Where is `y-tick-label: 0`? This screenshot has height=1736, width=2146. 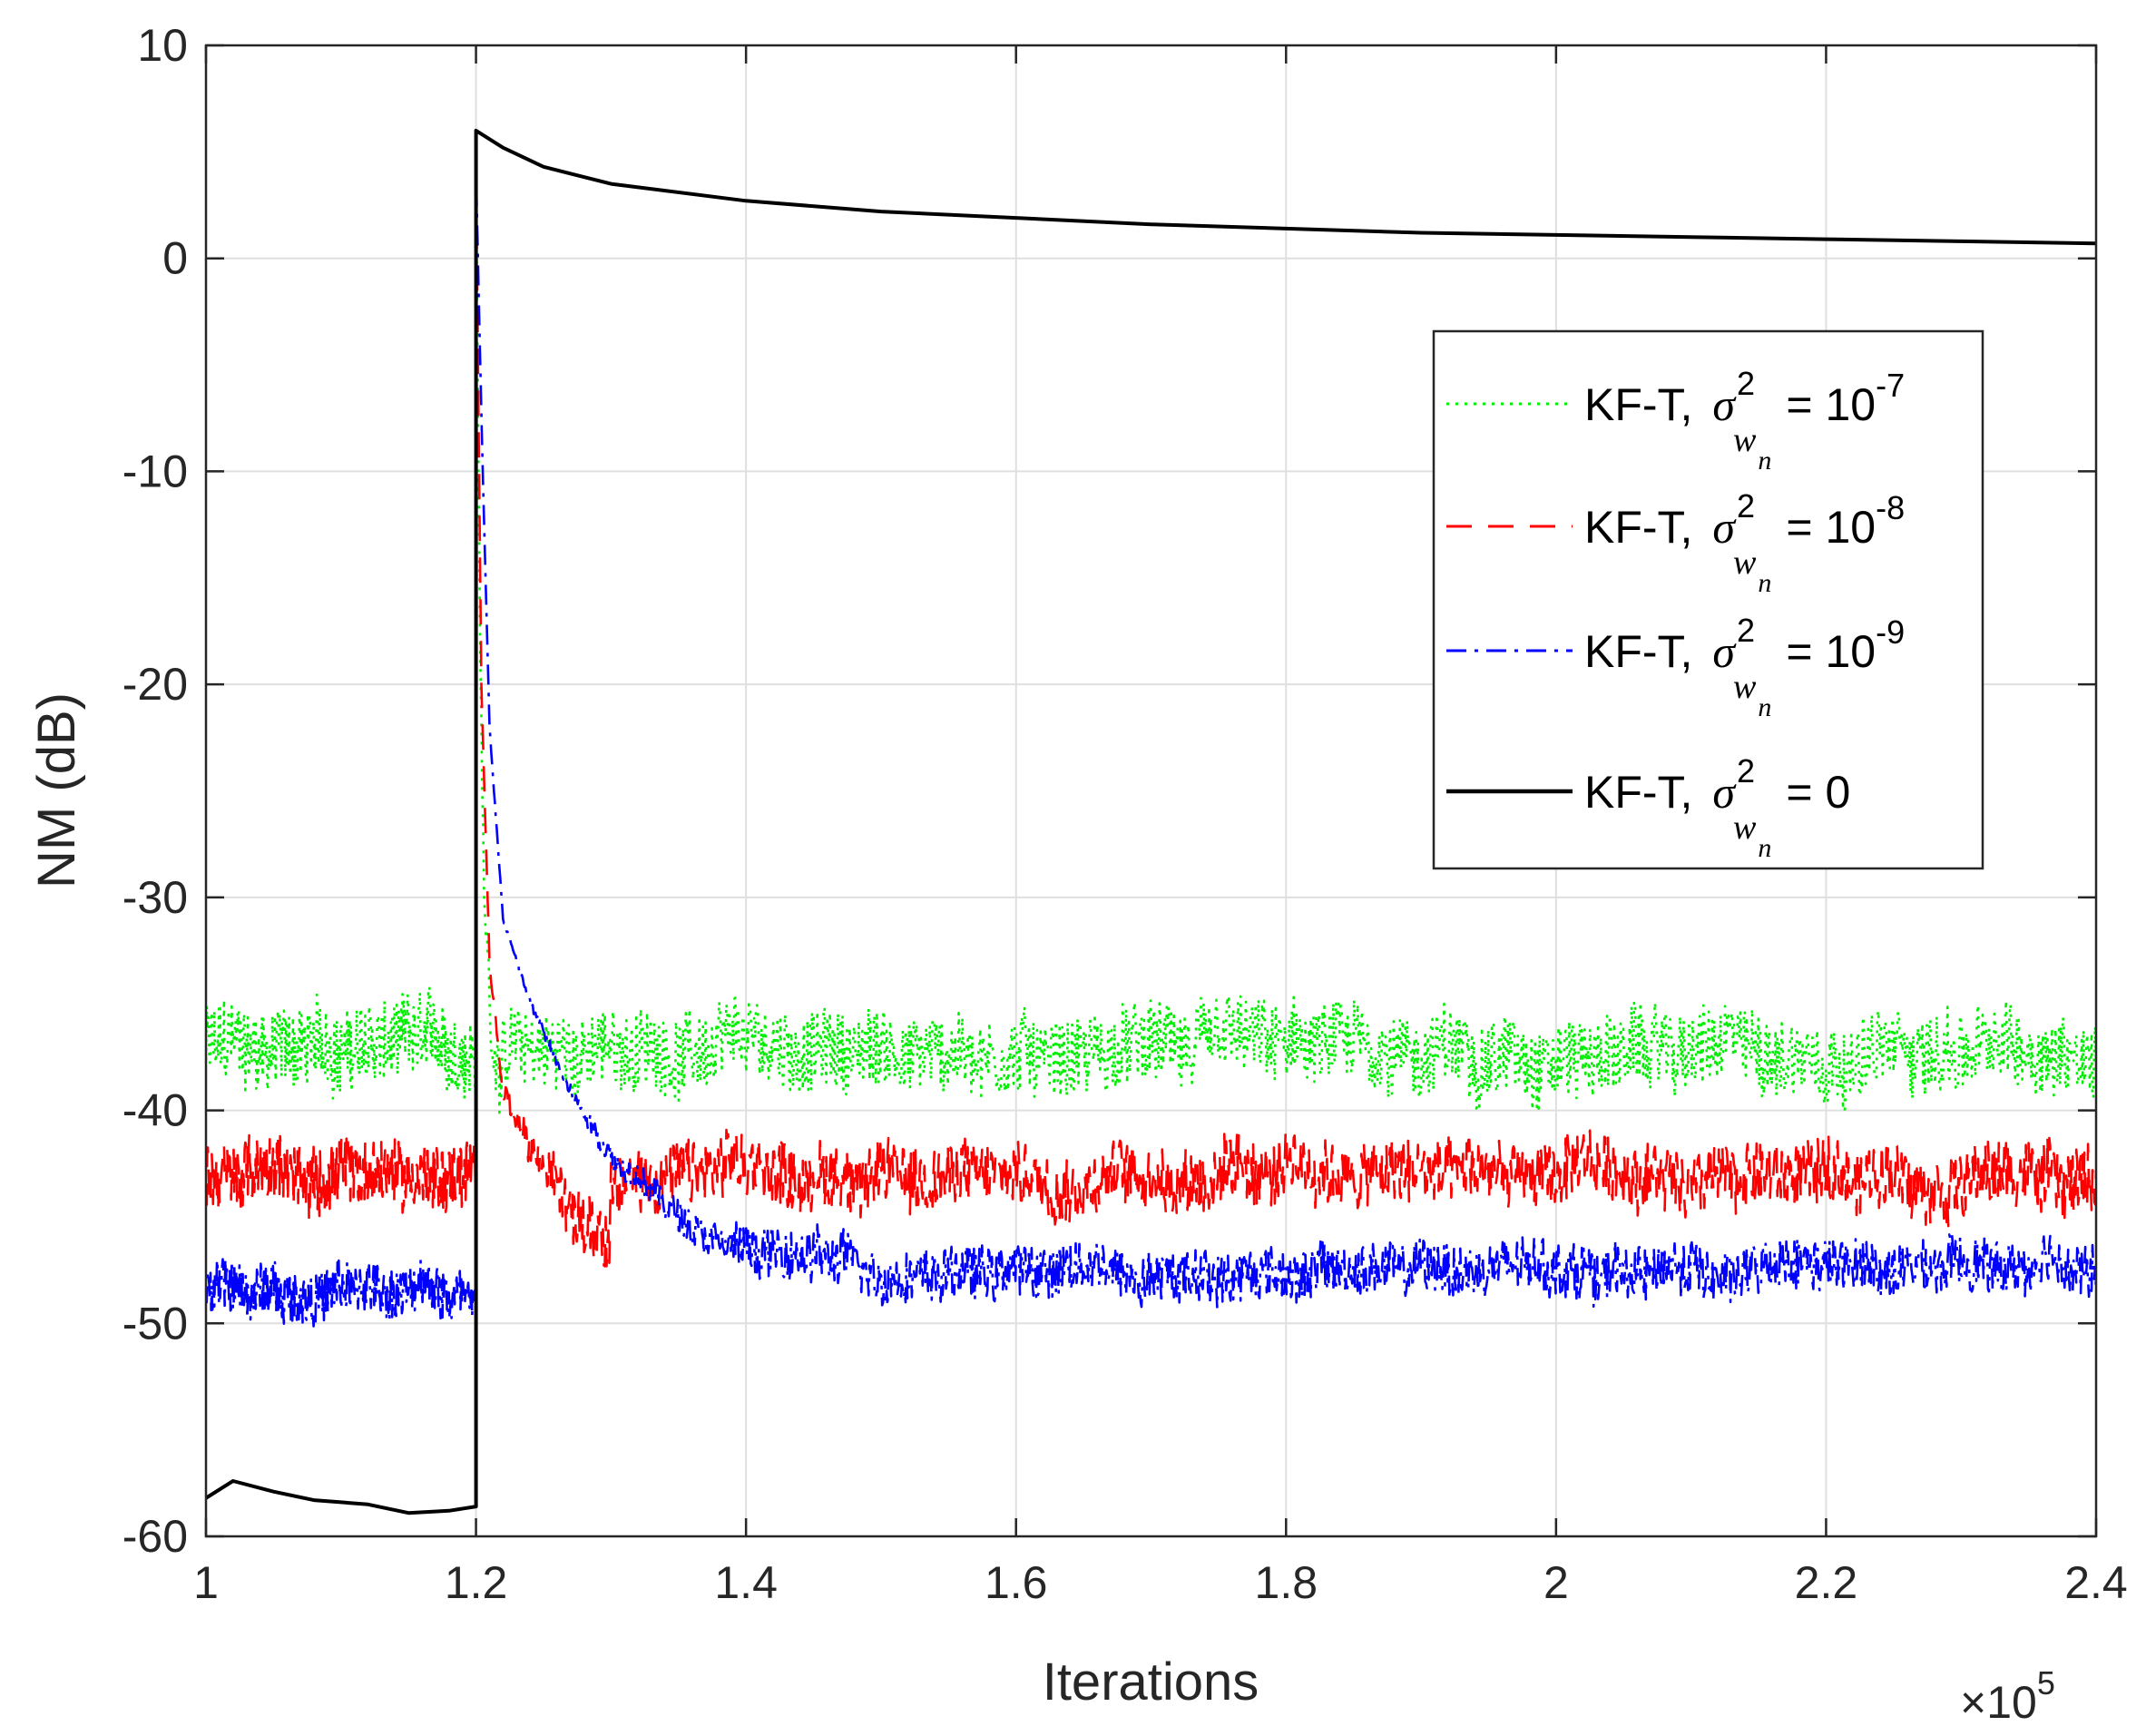 y-tick-label: 0 is located at coordinates (175, 258).